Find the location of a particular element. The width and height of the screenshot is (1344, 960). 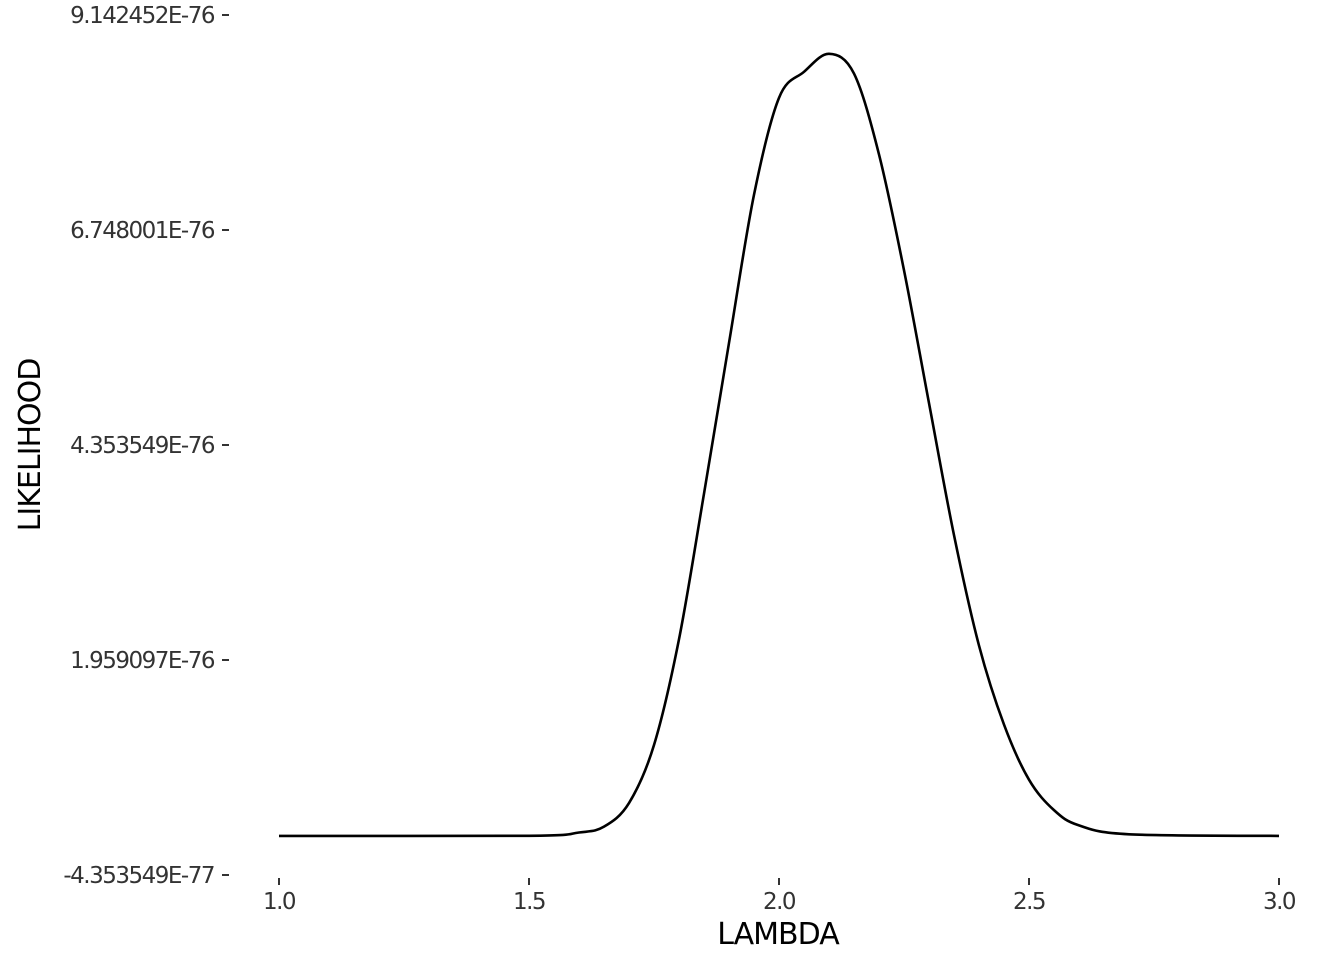

x-tick-label: 1.5 is located at coordinates (529, 902).